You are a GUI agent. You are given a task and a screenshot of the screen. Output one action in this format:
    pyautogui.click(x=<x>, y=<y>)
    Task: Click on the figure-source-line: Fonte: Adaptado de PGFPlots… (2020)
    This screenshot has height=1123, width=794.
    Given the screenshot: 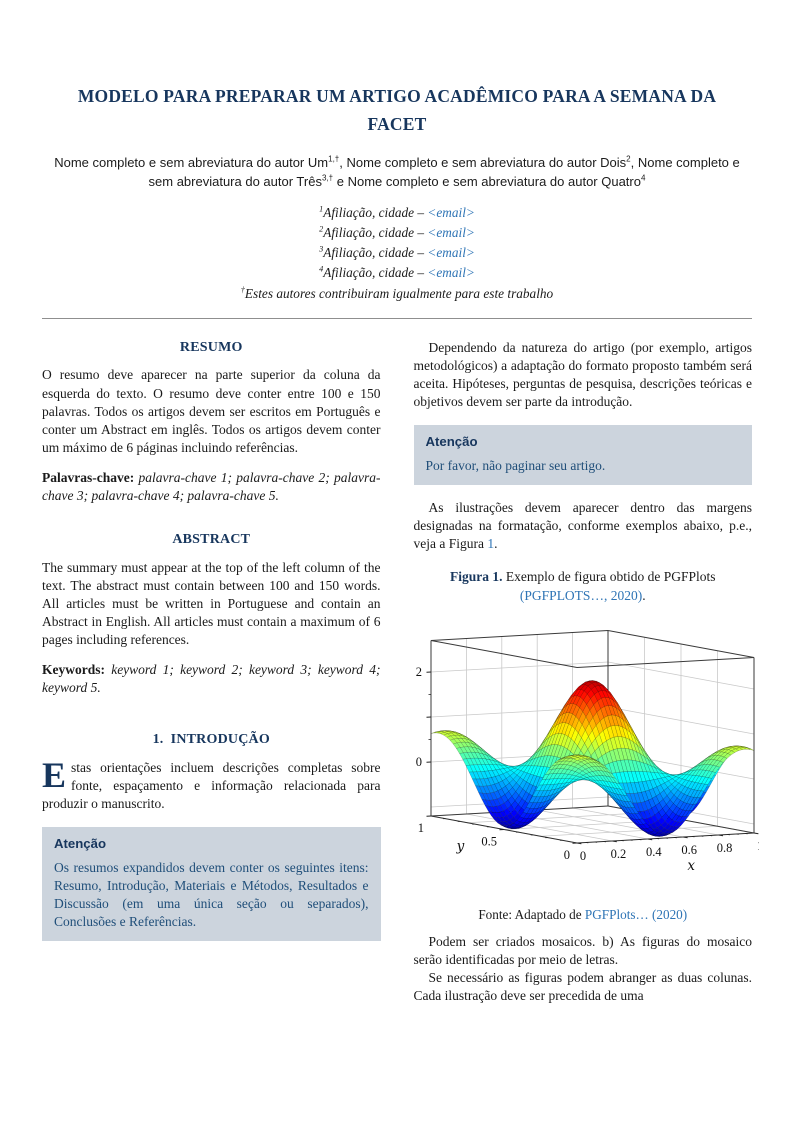 What is the action you would take?
    pyautogui.click(x=583, y=915)
    